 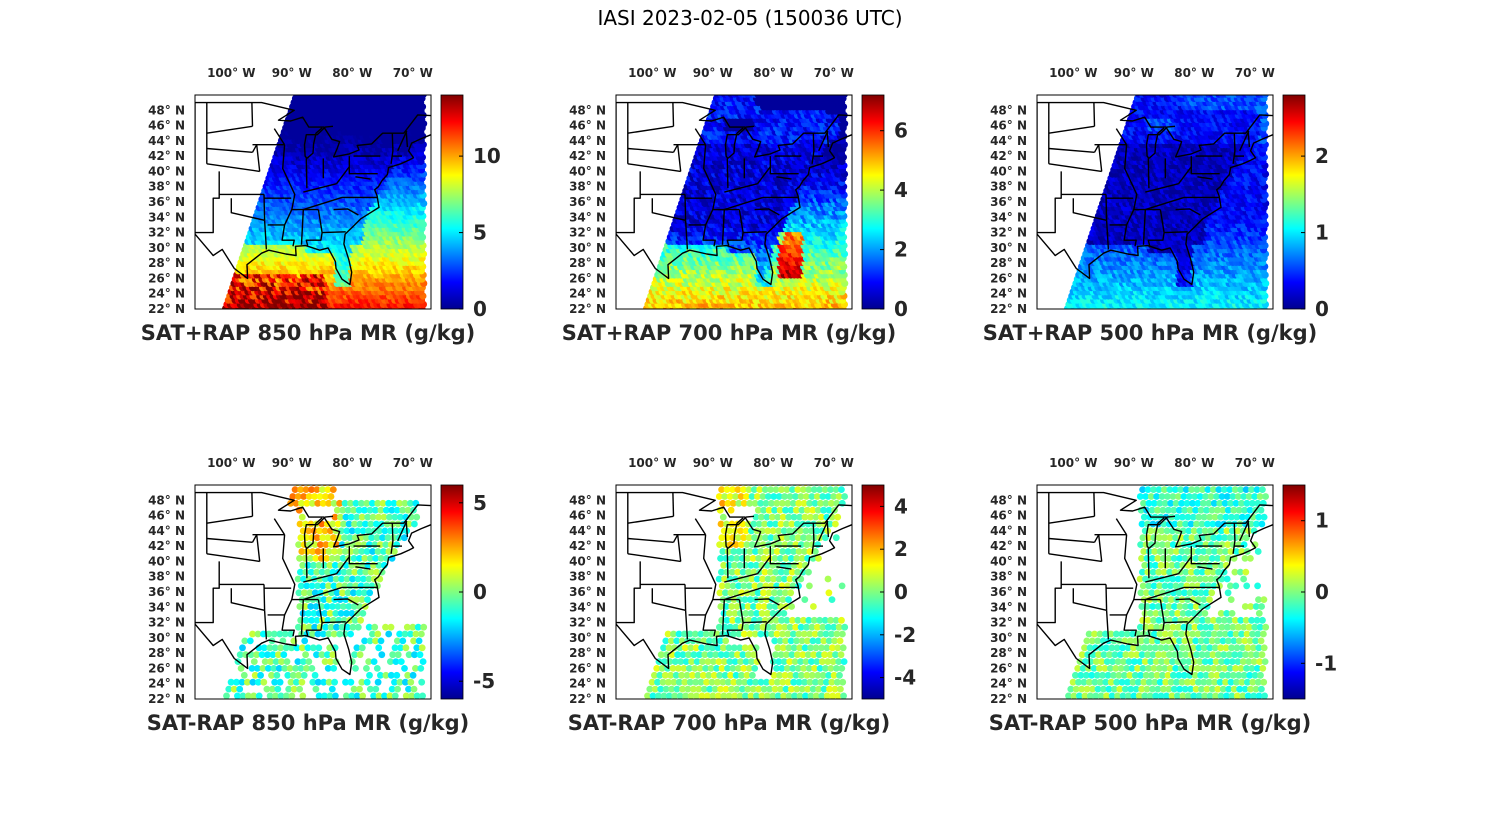 I want to click on lon-tick-label: 70° W, so click(x=413, y=73).